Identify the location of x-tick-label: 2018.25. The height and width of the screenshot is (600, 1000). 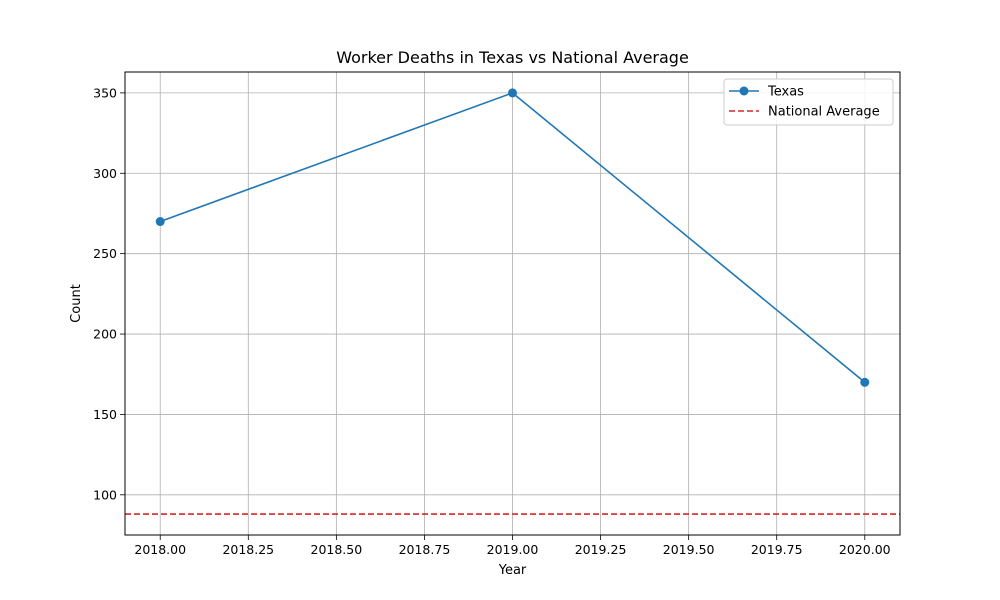
(248, 549).